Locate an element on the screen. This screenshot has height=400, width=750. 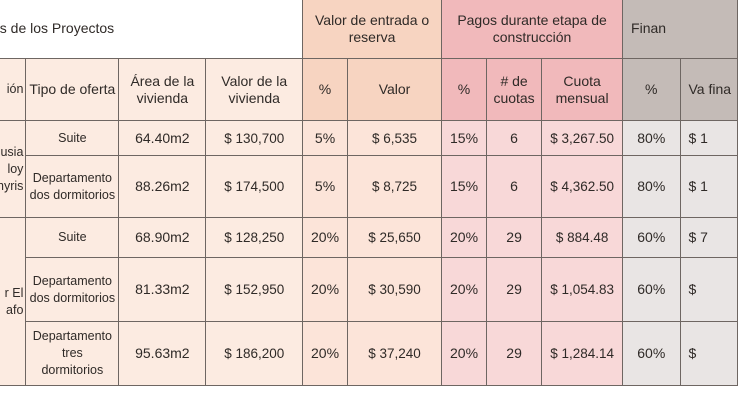
monthly-quota: $ 884.48 is located at coordinates (582, 237).